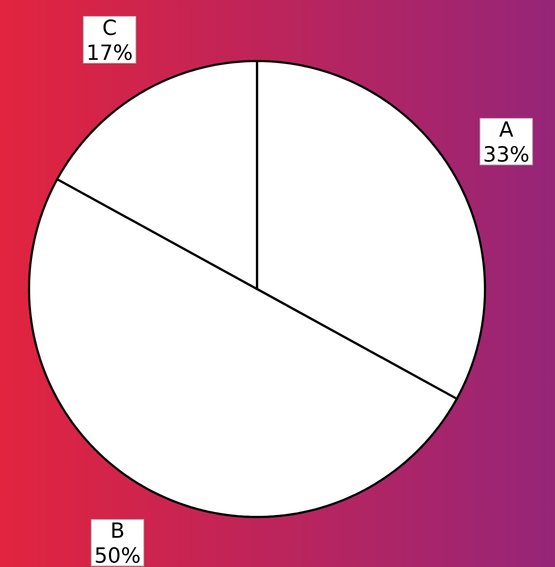 Image resolution: width=555 pixels, height=567 pixels. Describe the element at coordinates (110, 52) in the screenshot. I see `data-label: 17%` at that location.